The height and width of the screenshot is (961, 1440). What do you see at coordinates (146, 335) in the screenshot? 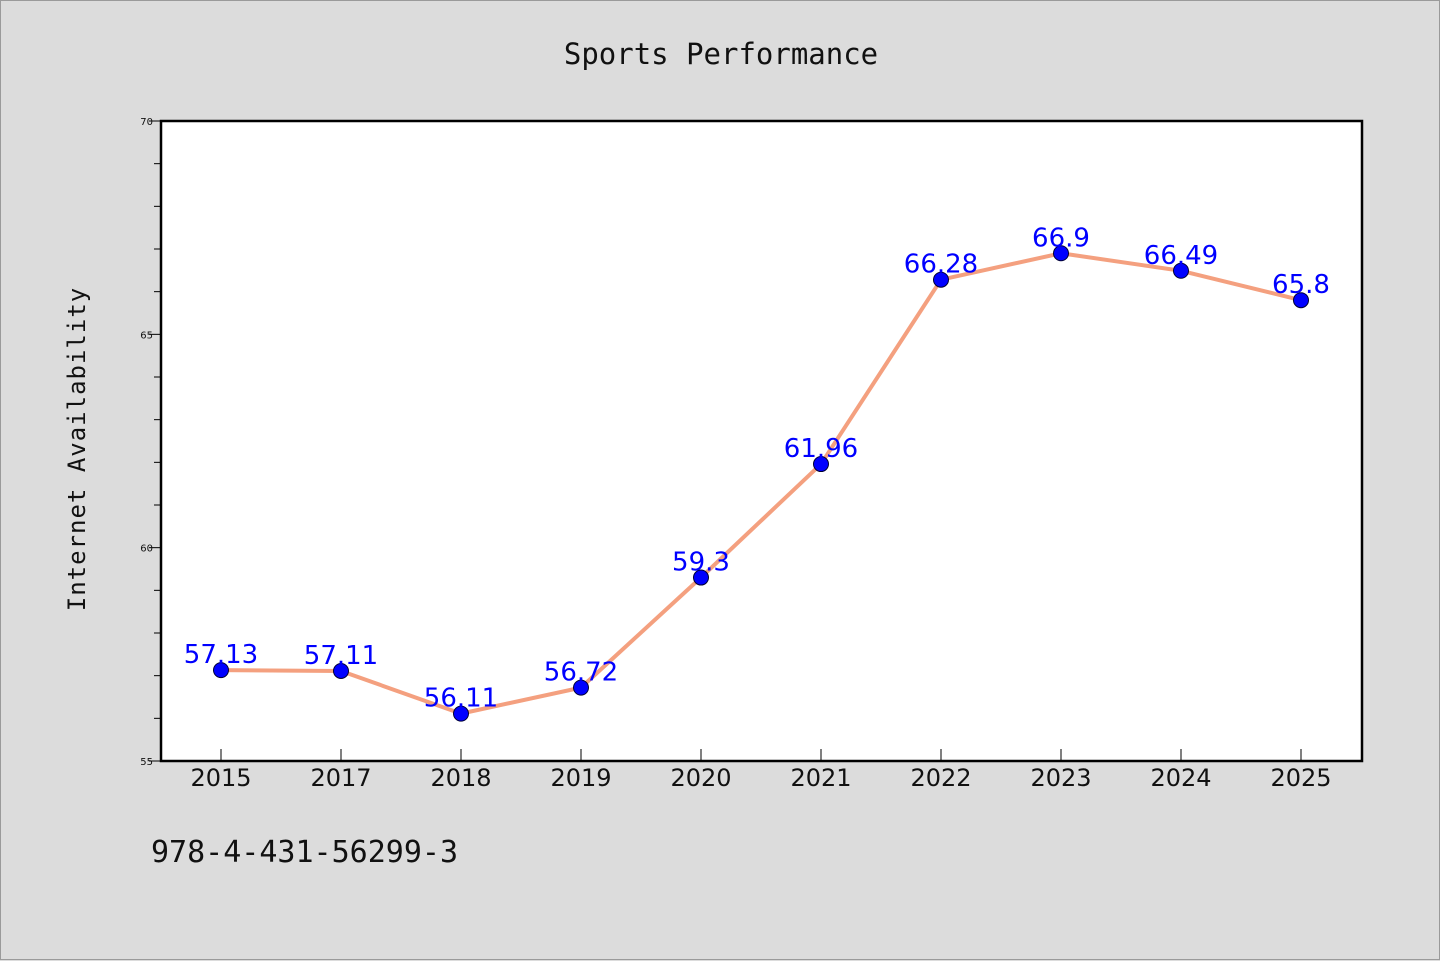
I see `y-tick-label: 65` at bounding box center [146, 335].